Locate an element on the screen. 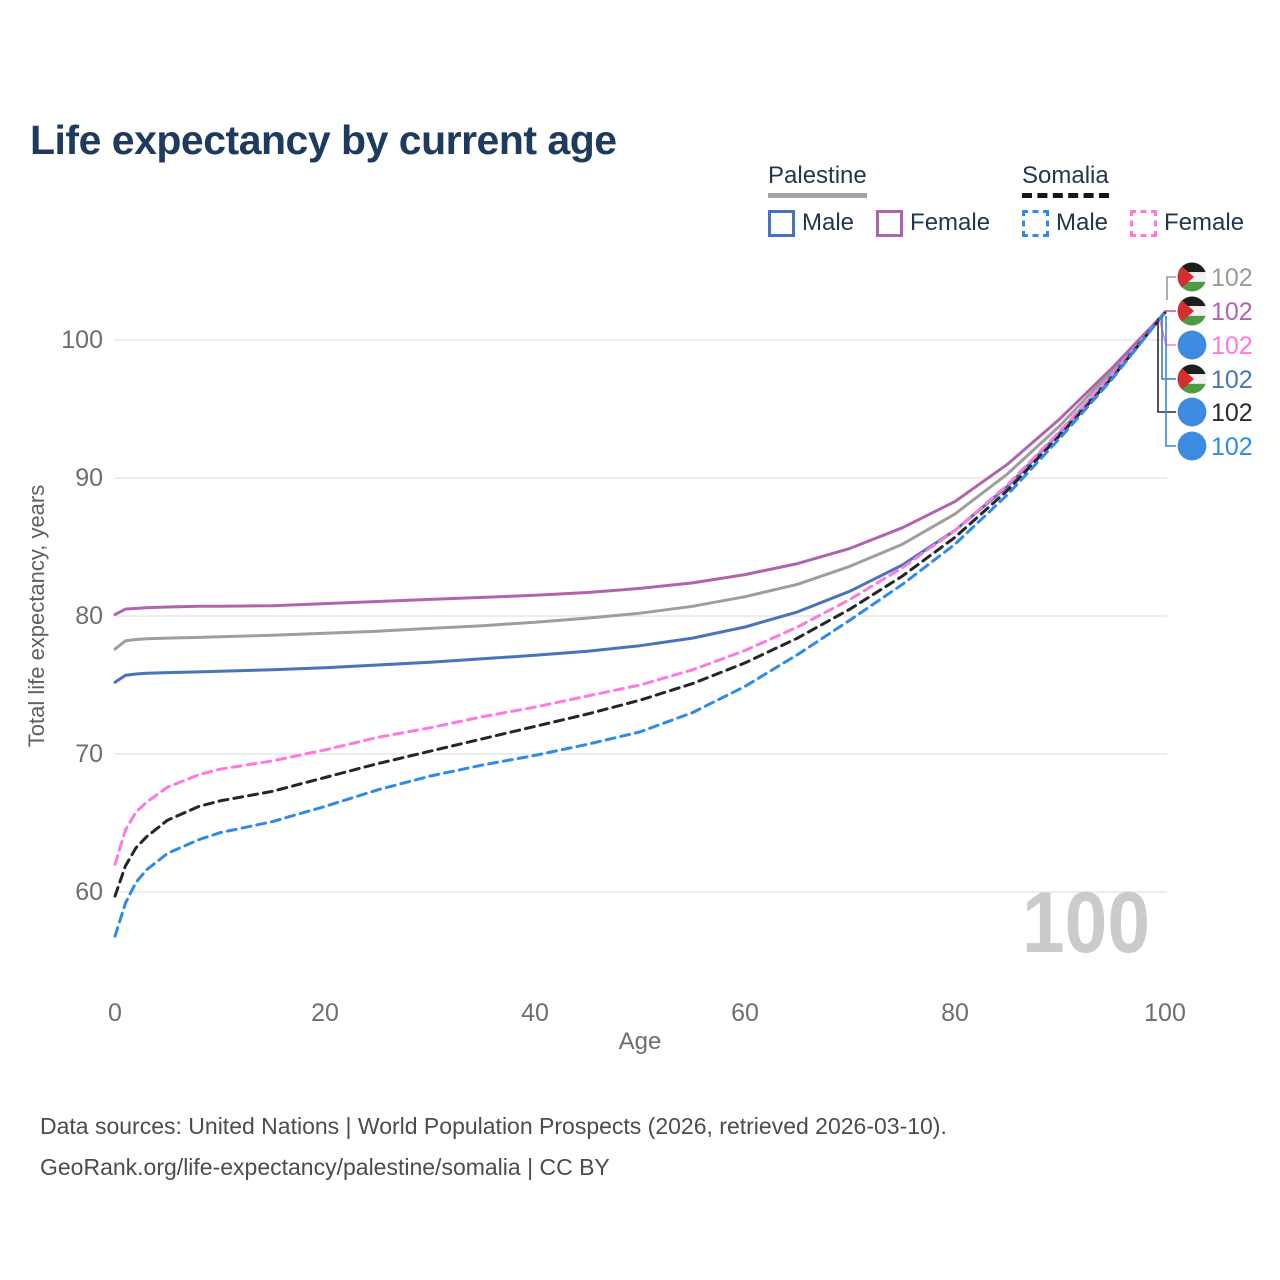  legend-label-palestine-male: Male is located at coordinates (828, 222).